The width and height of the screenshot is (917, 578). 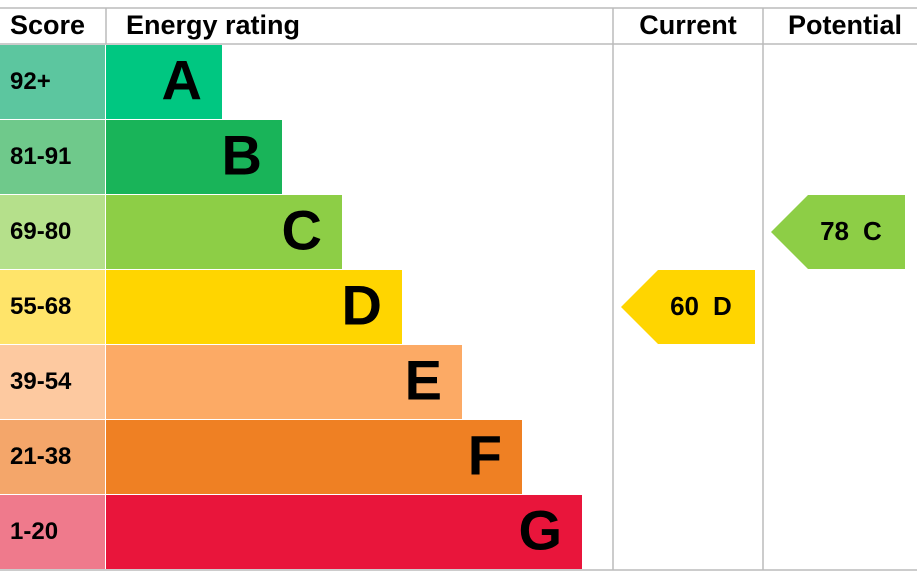 I want to click on score-range: 39-54, so click(x=41, y=381).